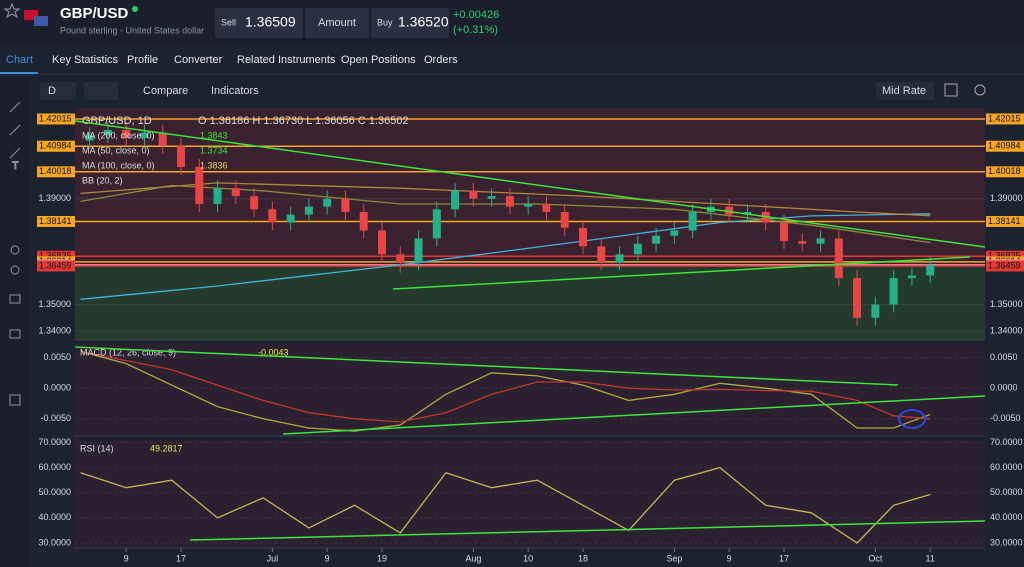 The width and height of the screenshot is (1024, 567). What do you see at coordinates (117, 121) in the screenshot?
I see `chart-title: GBP/USD, 1D` at bounding box center [117, 121].